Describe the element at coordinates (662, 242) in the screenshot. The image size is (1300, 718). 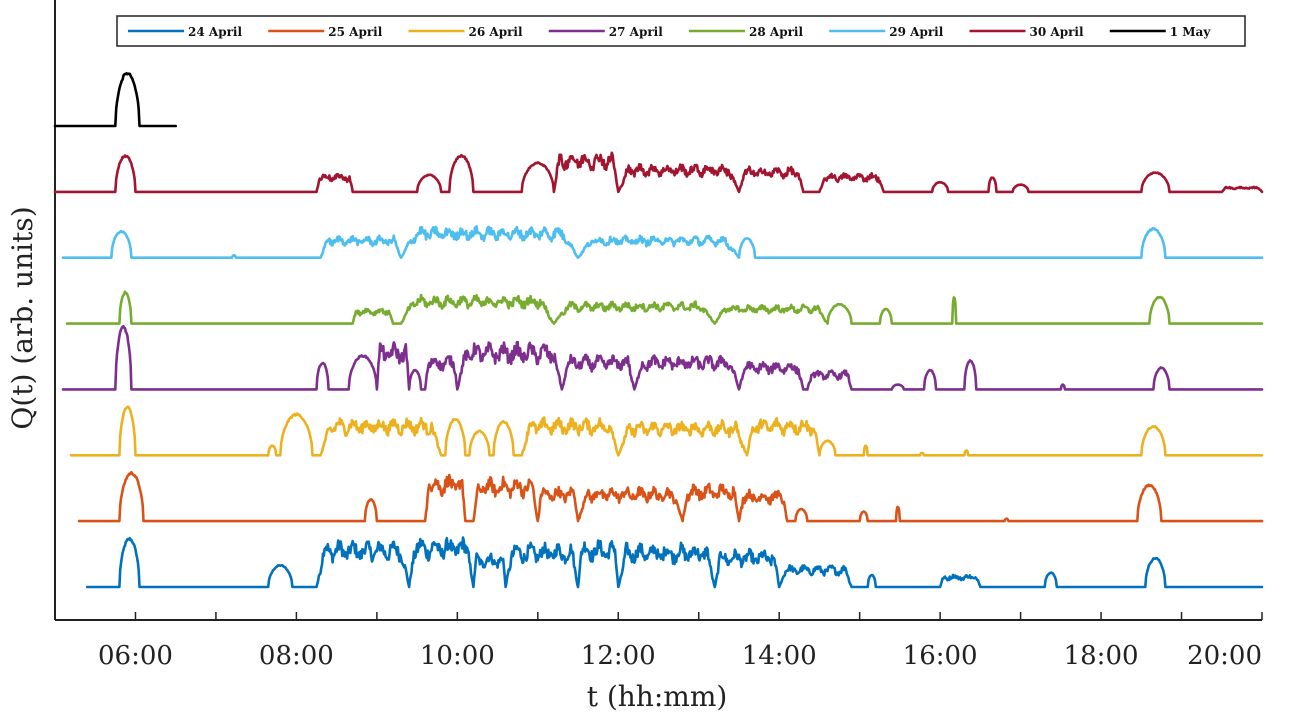
I see `series-line-29-april` at that location.